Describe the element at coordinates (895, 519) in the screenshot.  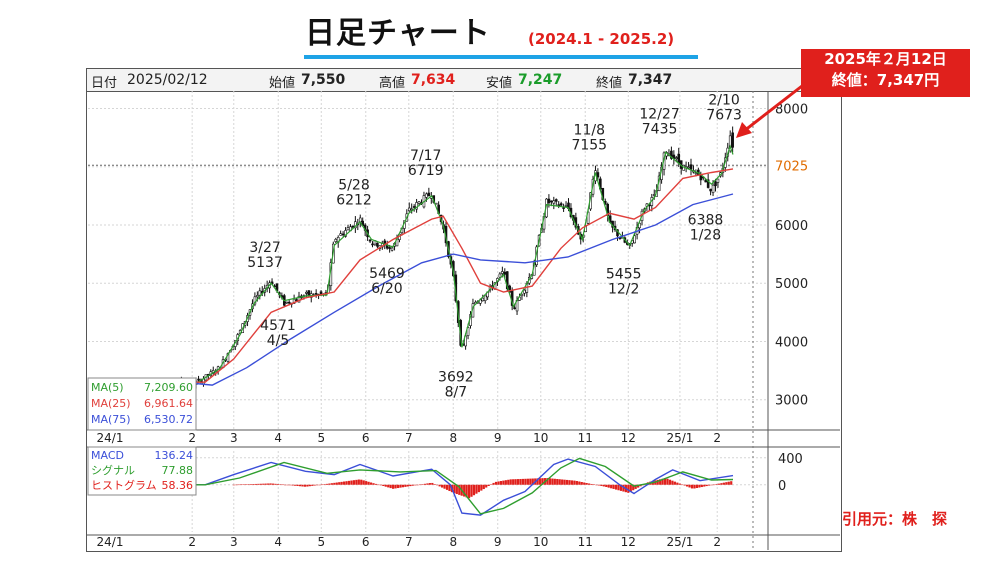
I see `source-credit: 引用元：株 探` at that location.